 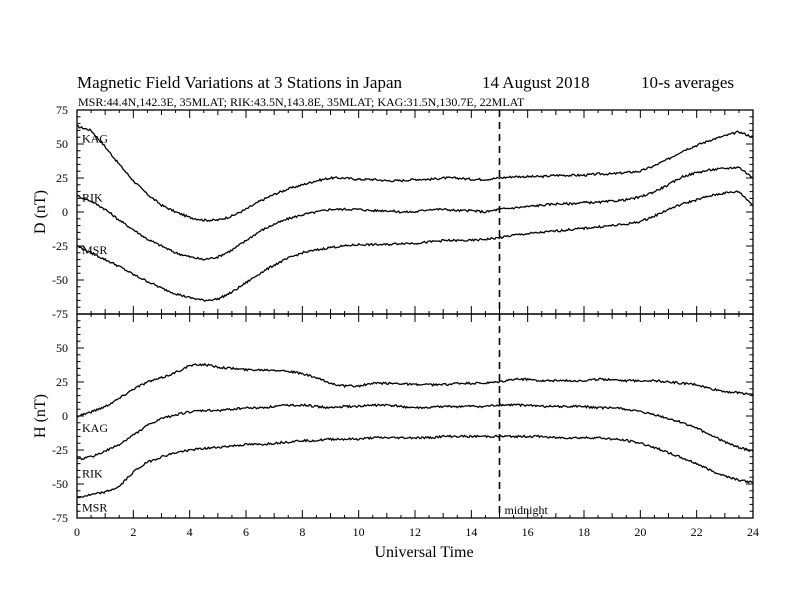 I want to click on x-tick-label: 4, so click(x=190, y=532).